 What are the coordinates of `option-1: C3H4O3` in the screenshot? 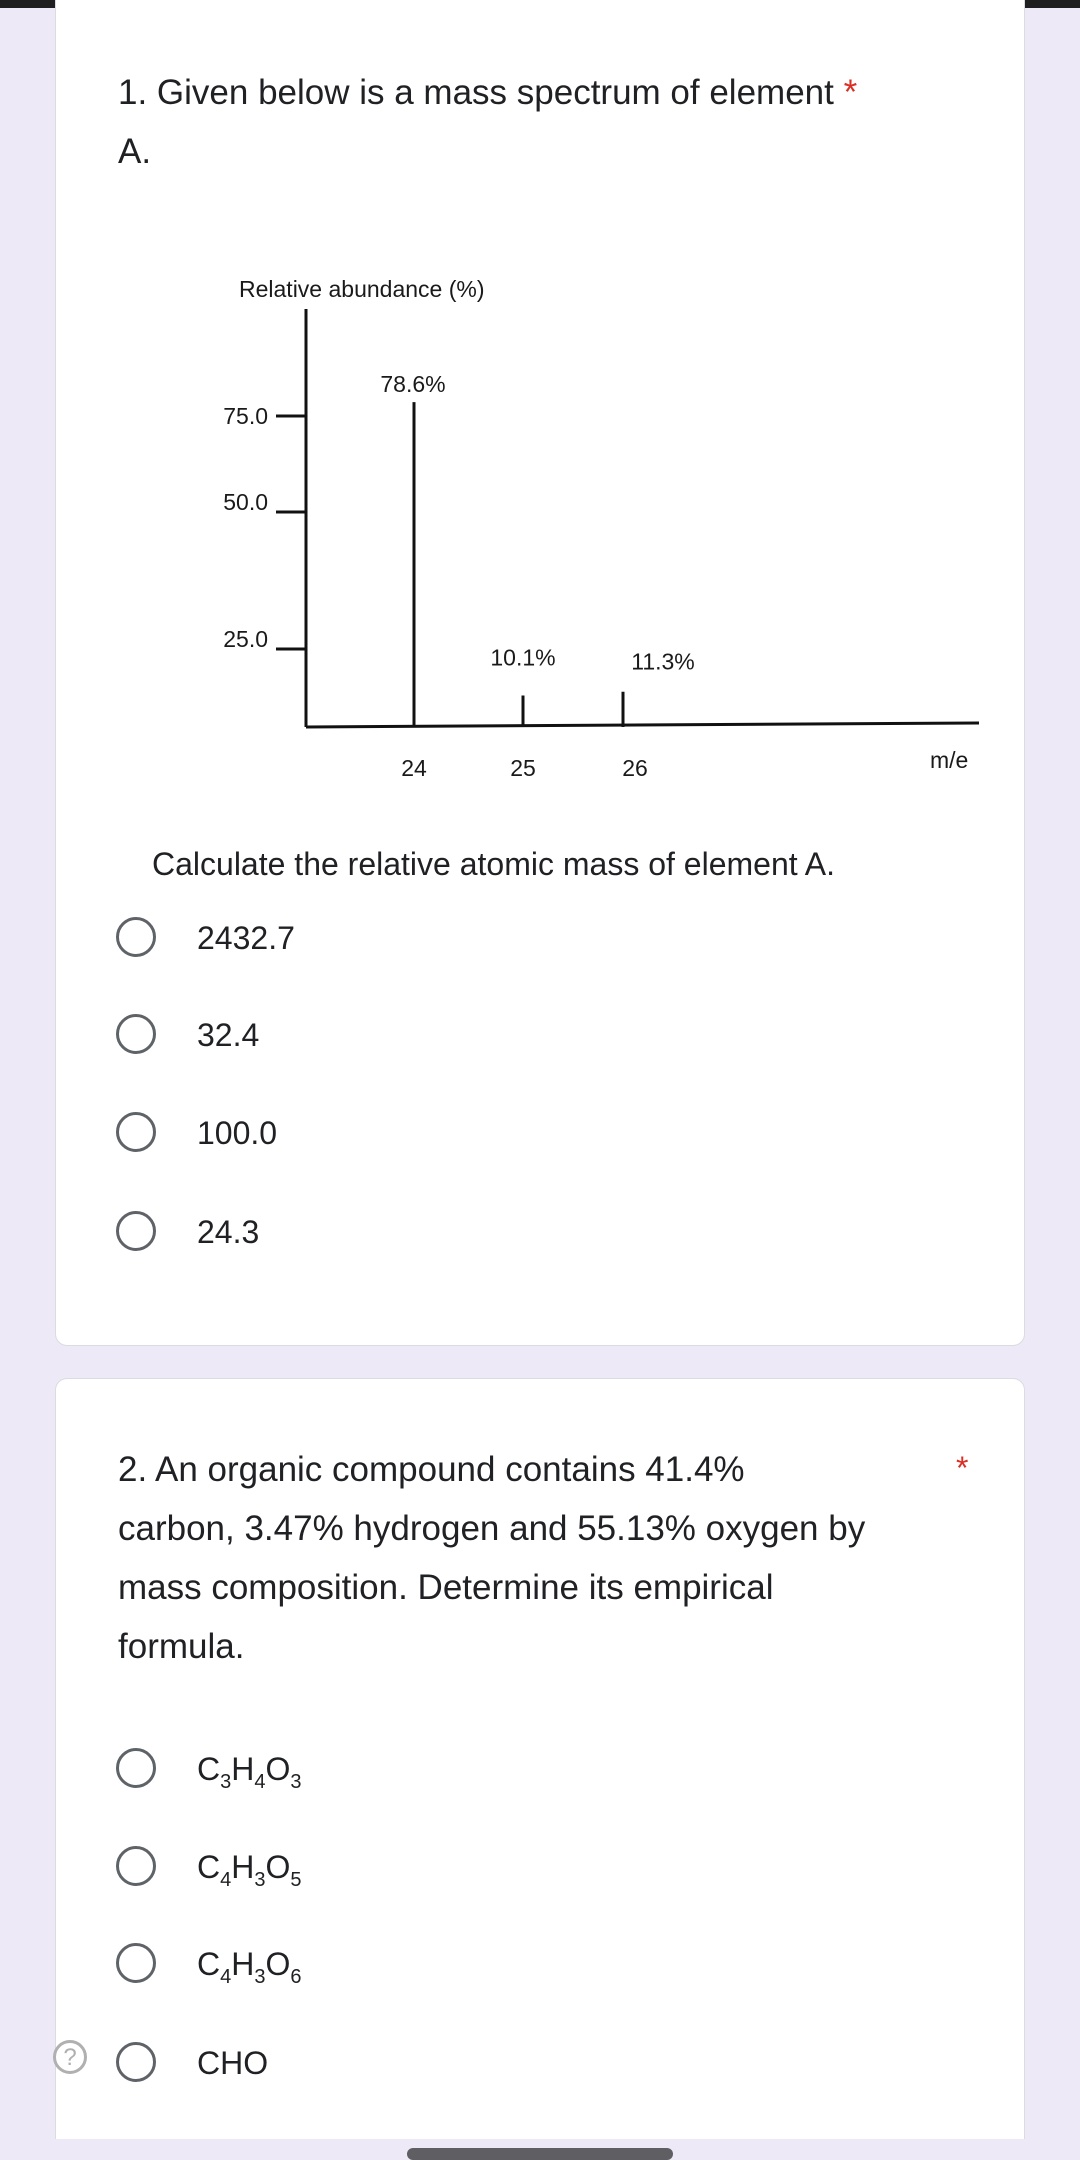 It's located at (540, 1770).